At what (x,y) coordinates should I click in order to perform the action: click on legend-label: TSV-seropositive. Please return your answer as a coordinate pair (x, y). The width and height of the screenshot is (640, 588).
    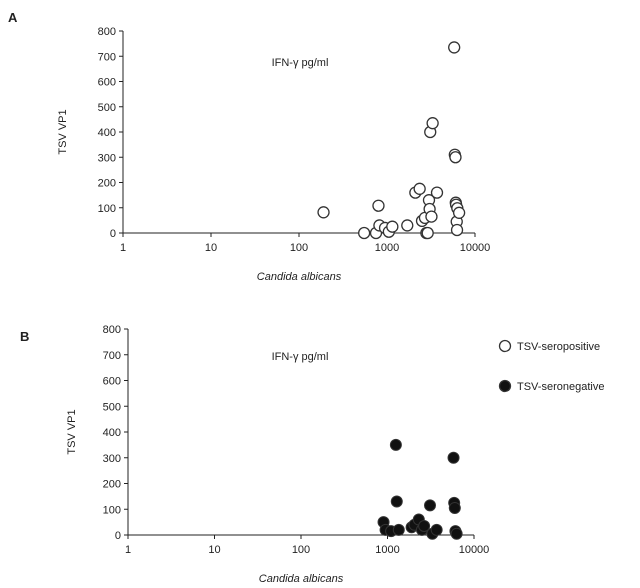
    Looking at the image, I should click on (558, 347).